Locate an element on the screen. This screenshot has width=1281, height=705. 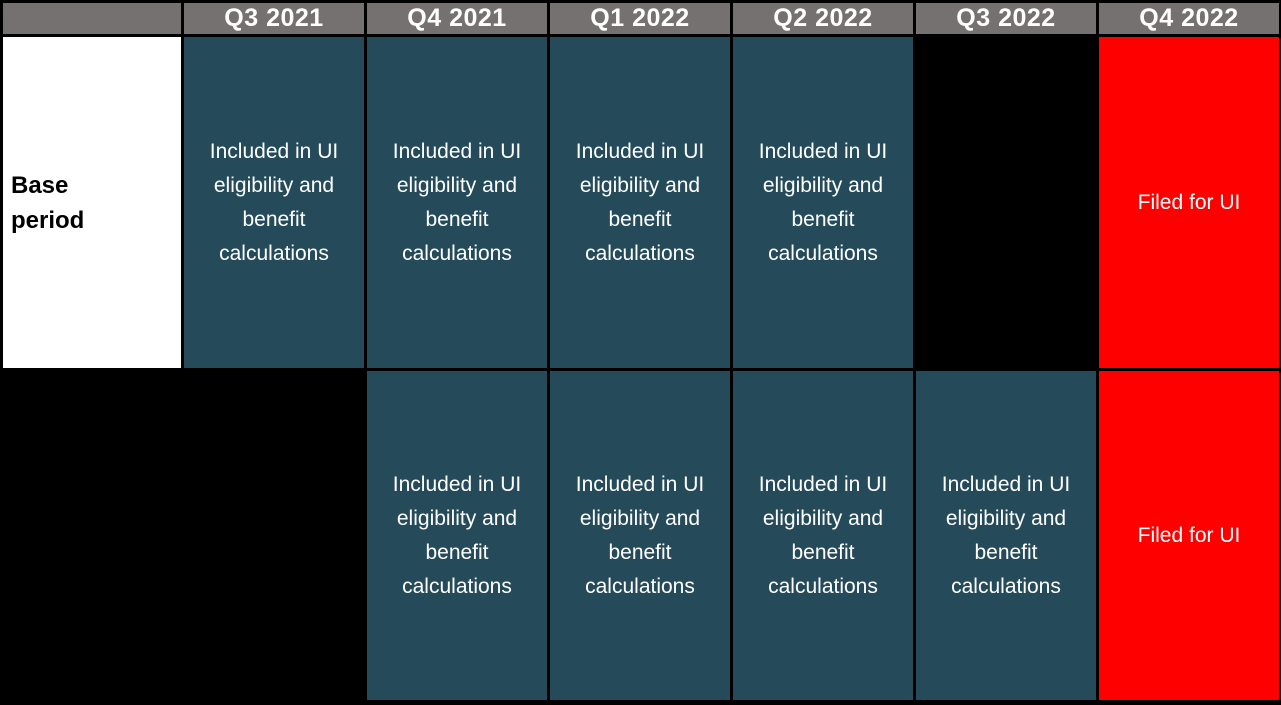
blank-cell-r1-q3-2022 is located at coordinates (1006, 202).